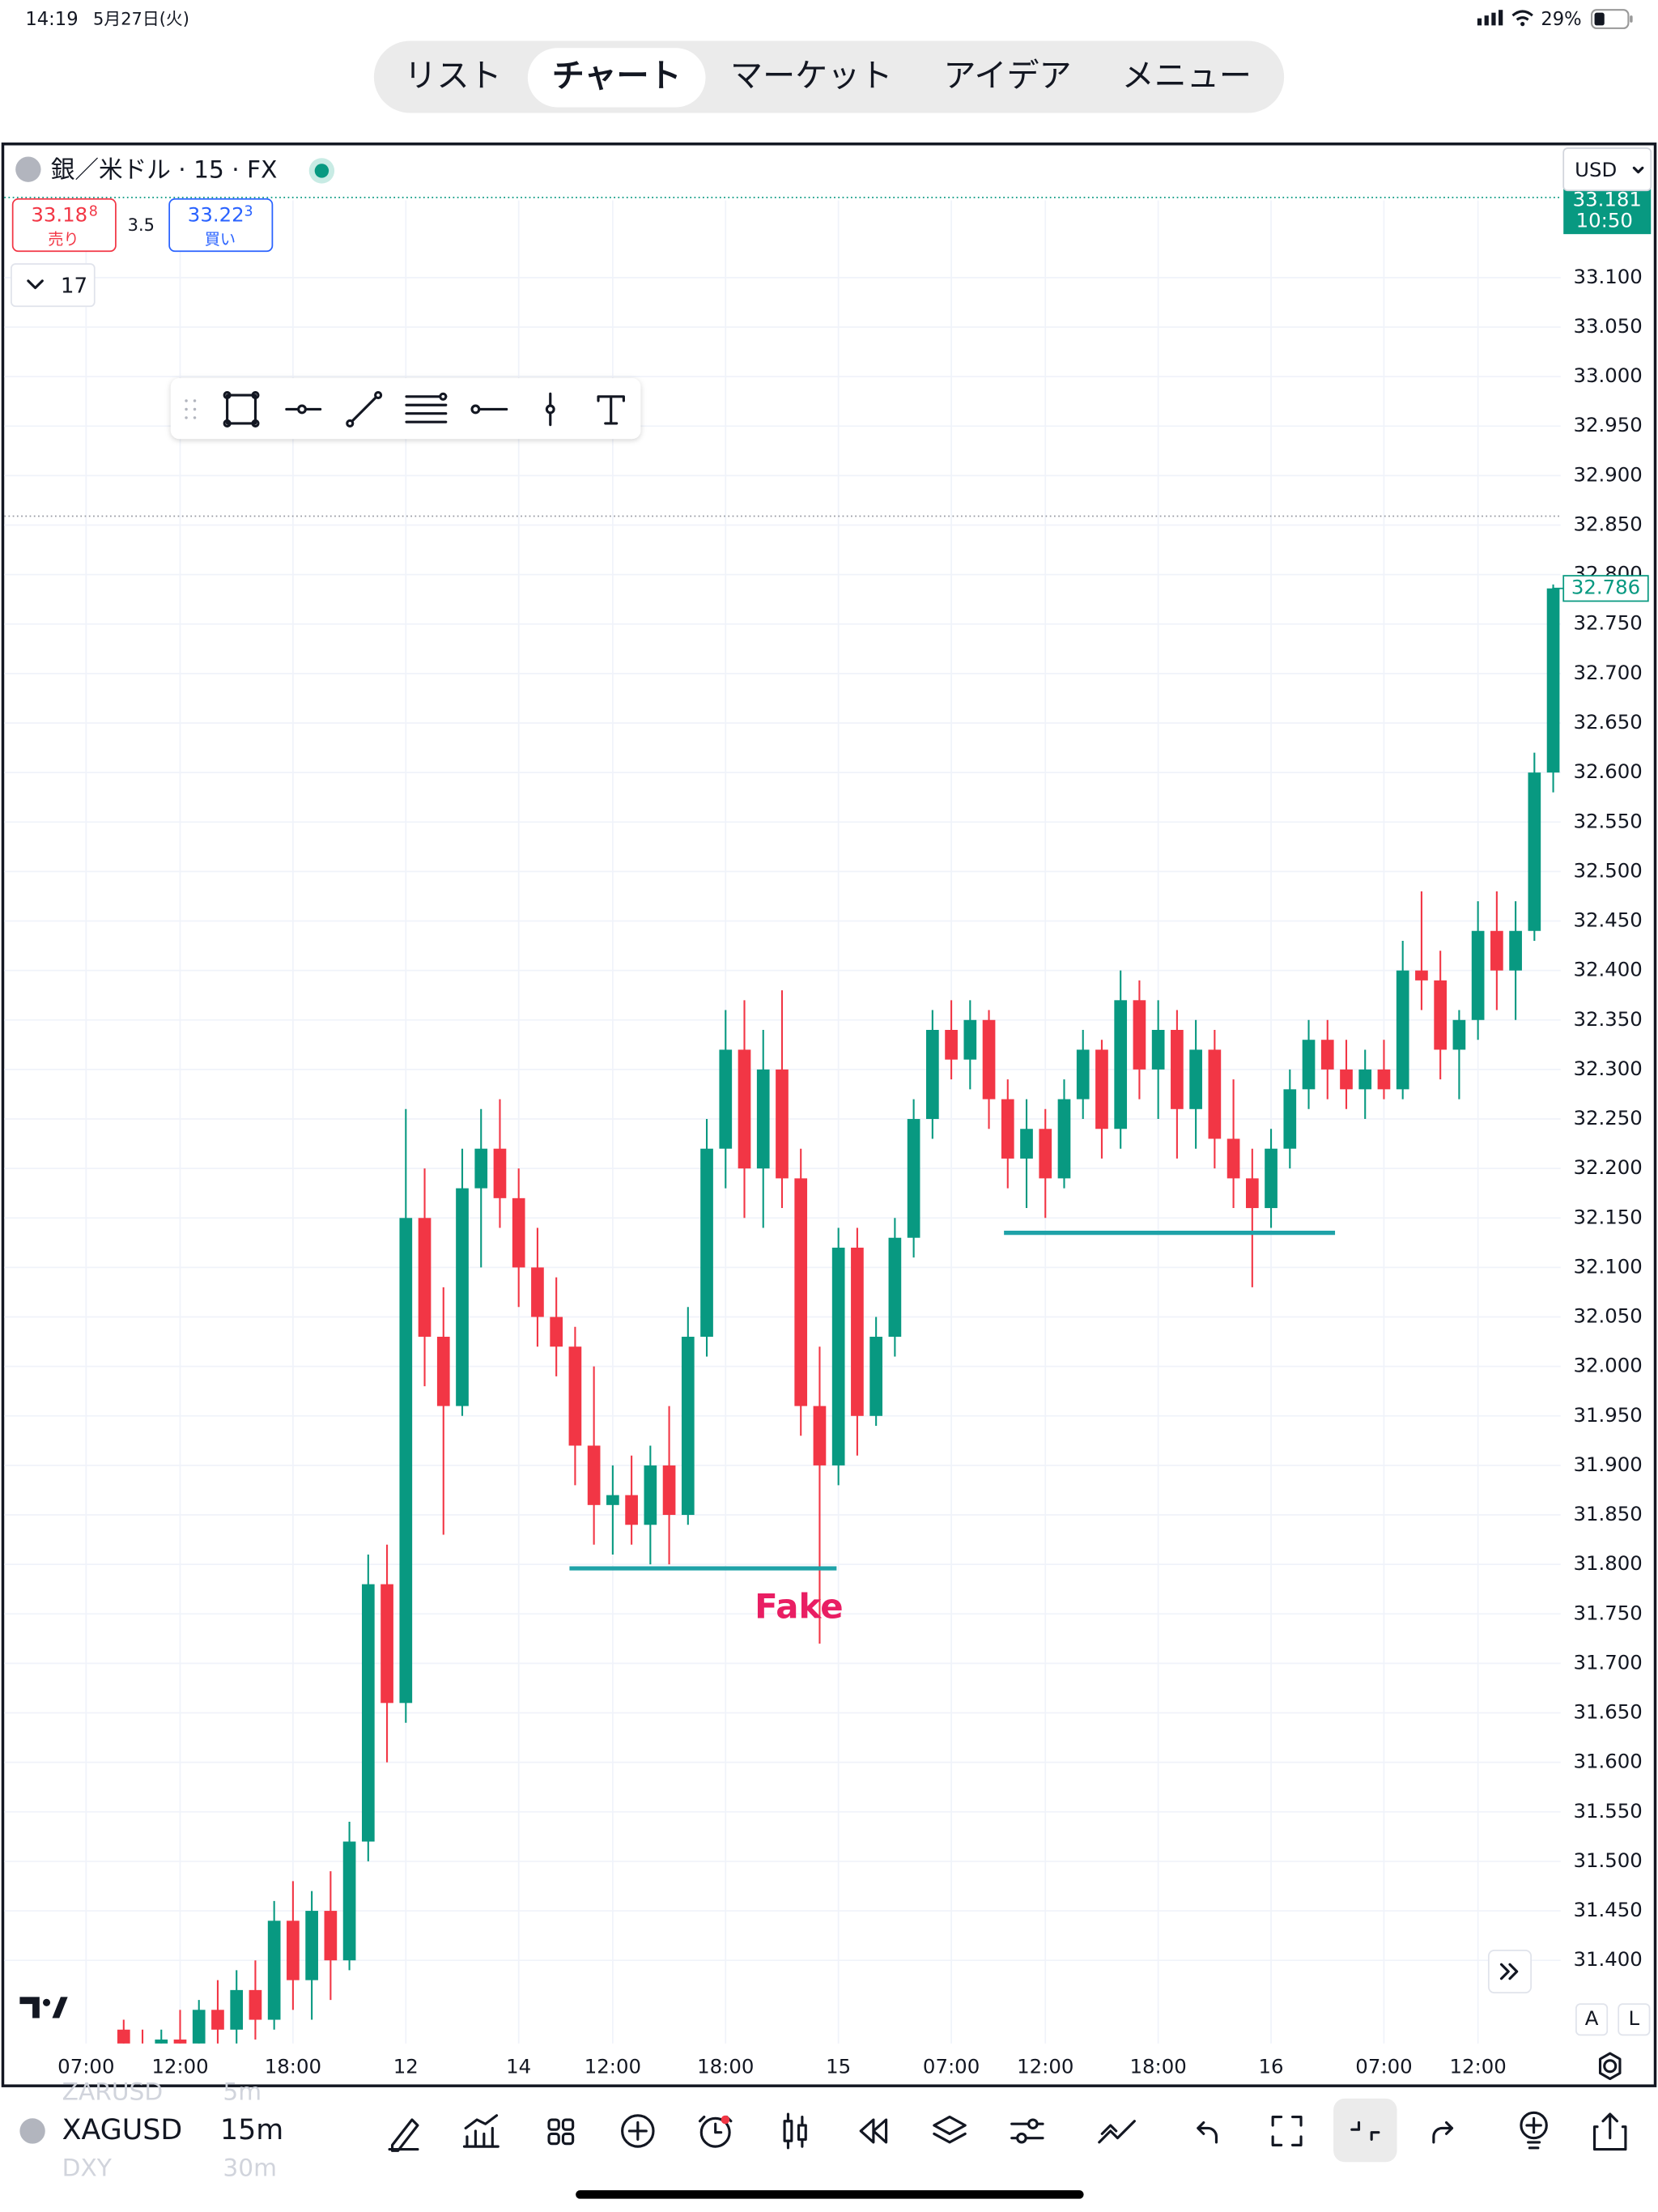 Image resolution: width=1658 pixels, height=2212 pixels. What do you see at coordinates (1607, 326) in the screenshot?
I see `y-tick-label: 33.050` at bounding box center [1607, 326].